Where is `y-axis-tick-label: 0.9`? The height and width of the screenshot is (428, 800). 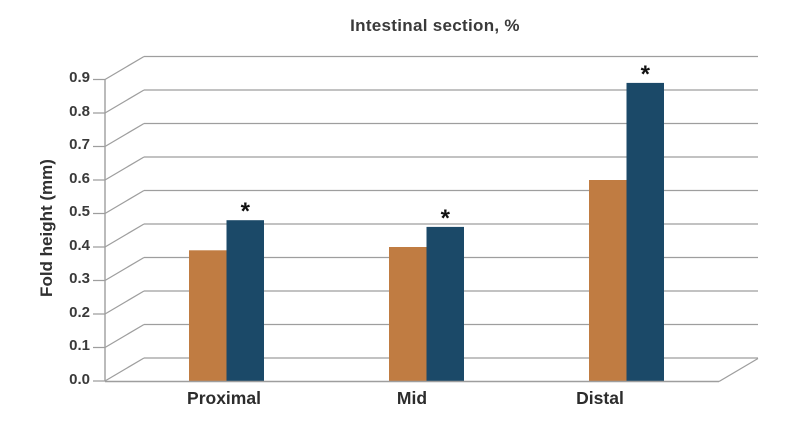
y-axis-tick-label: 0.9 is located at coordinates (79, 77).